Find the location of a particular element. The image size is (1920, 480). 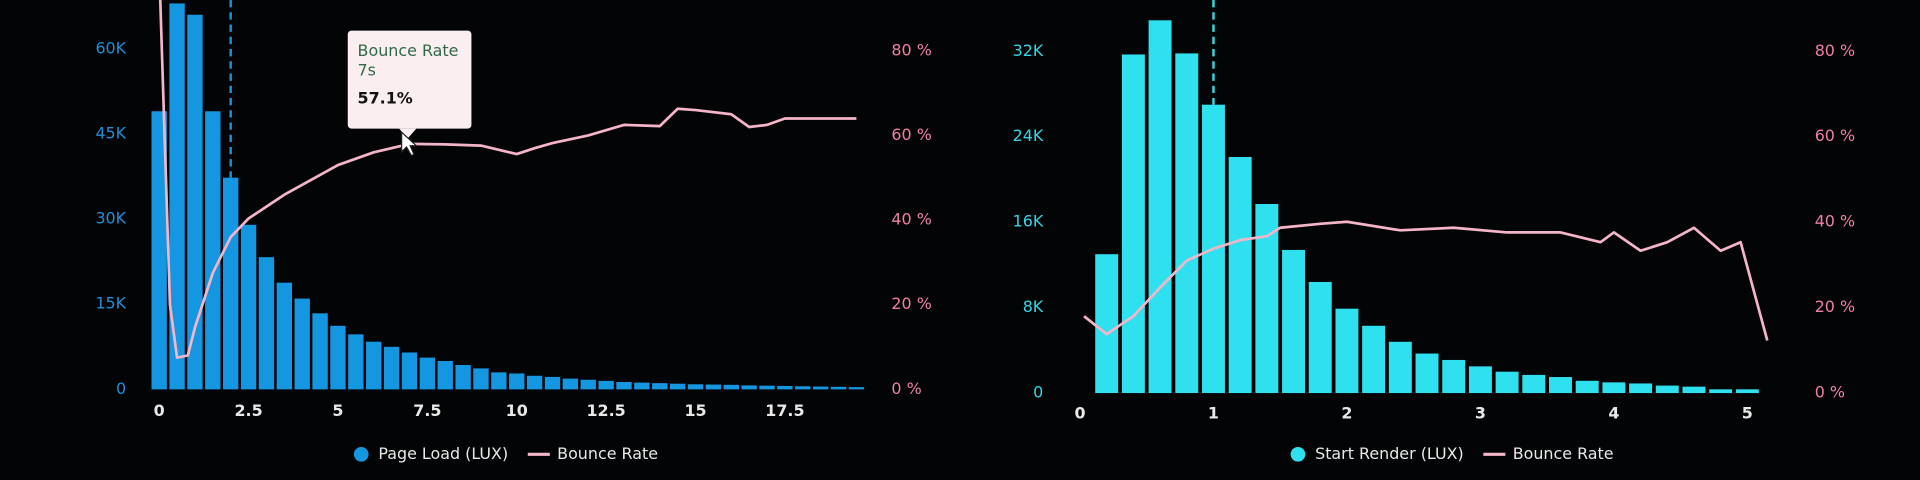

tooltip-box is located at coordinates (409, 79).